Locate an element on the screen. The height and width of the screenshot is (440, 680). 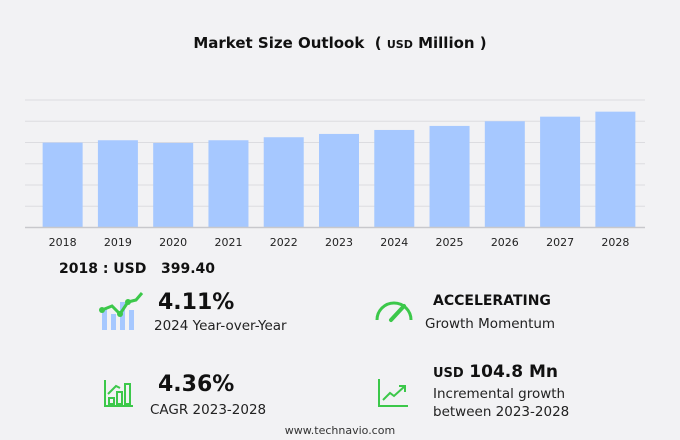
momentum-label: Growth Momentum is located at coordinates (490, 324).